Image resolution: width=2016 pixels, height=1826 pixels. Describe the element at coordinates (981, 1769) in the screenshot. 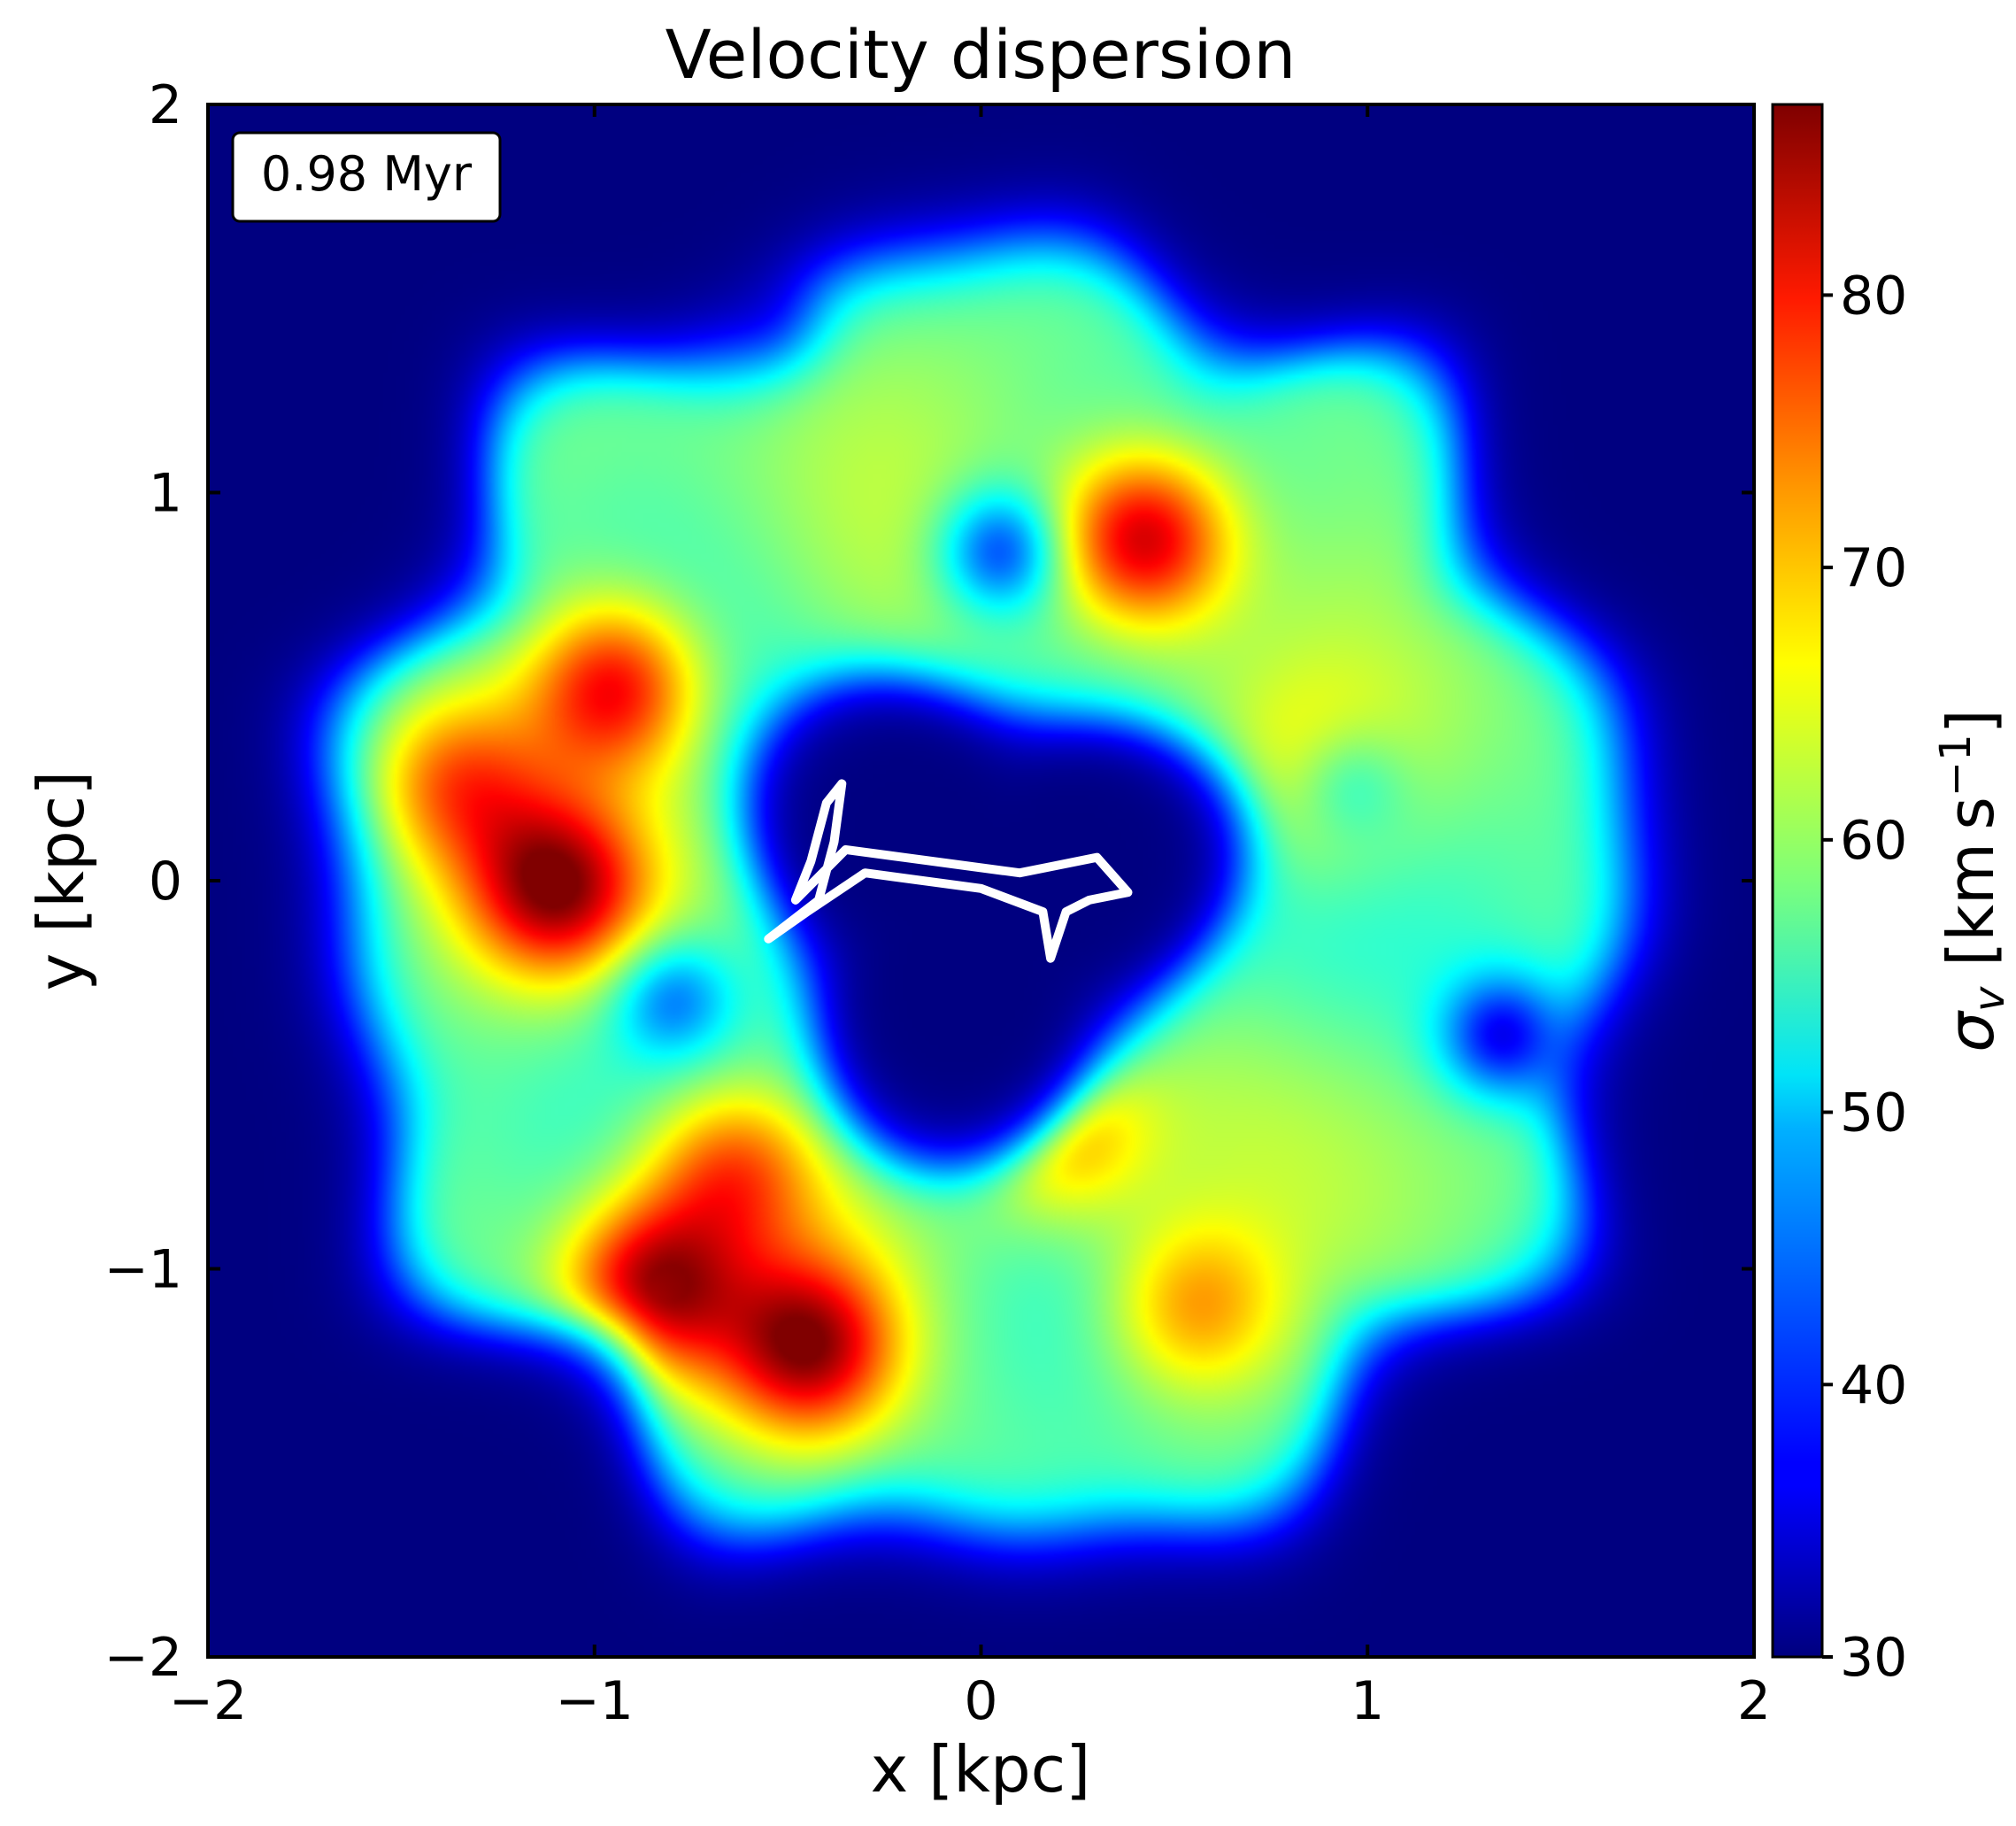

I see `x-axis-label: x [kpc]` at that location.